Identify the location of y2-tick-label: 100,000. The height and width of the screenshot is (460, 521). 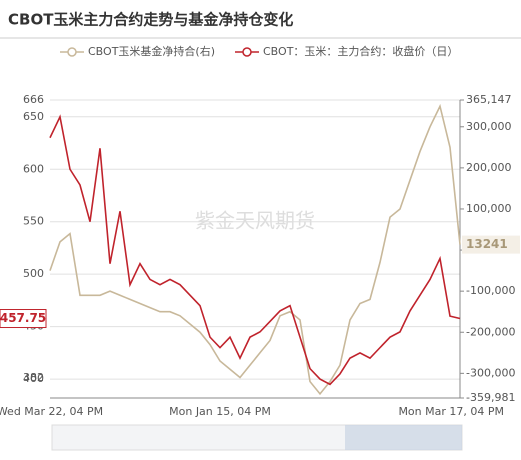
(489, 208).